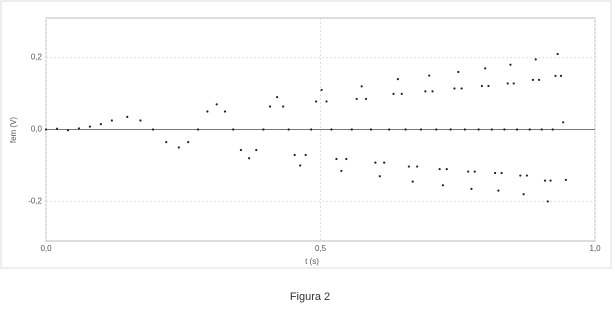 The width and height of the screenshot is (615, 316). What do you see at coordinates (46, 248) in the screenshot?
I see `x-tick-label: 0,0` at bounding box center [46, 248].